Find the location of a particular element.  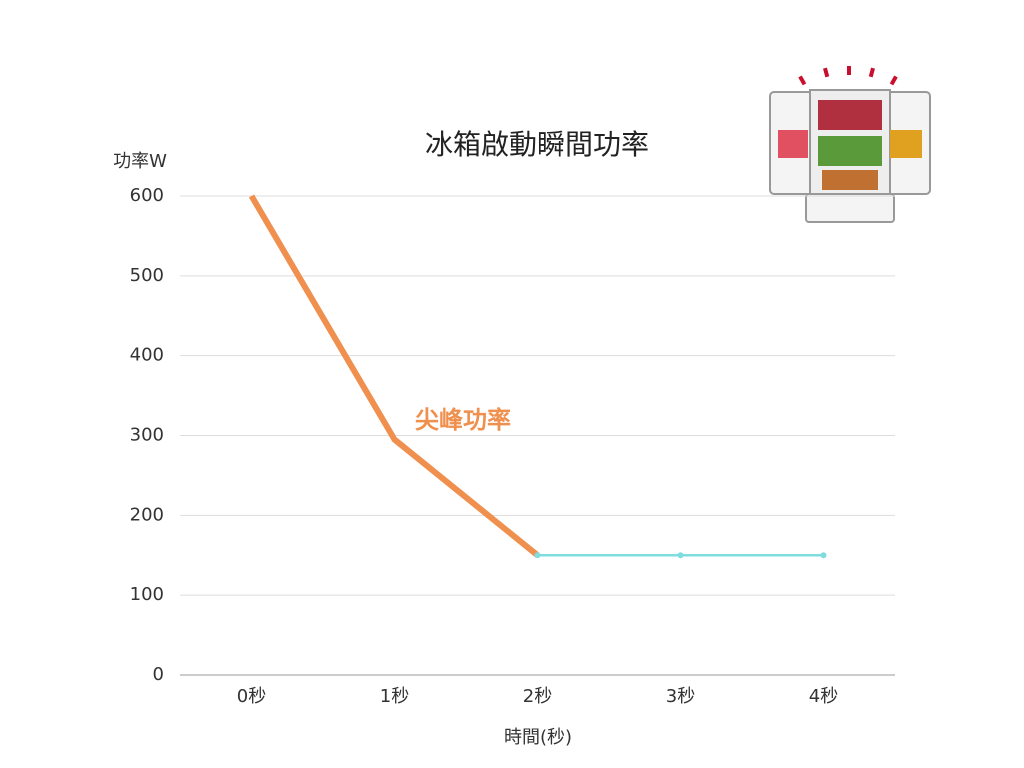

data-line is located at coordinates (394, 376).